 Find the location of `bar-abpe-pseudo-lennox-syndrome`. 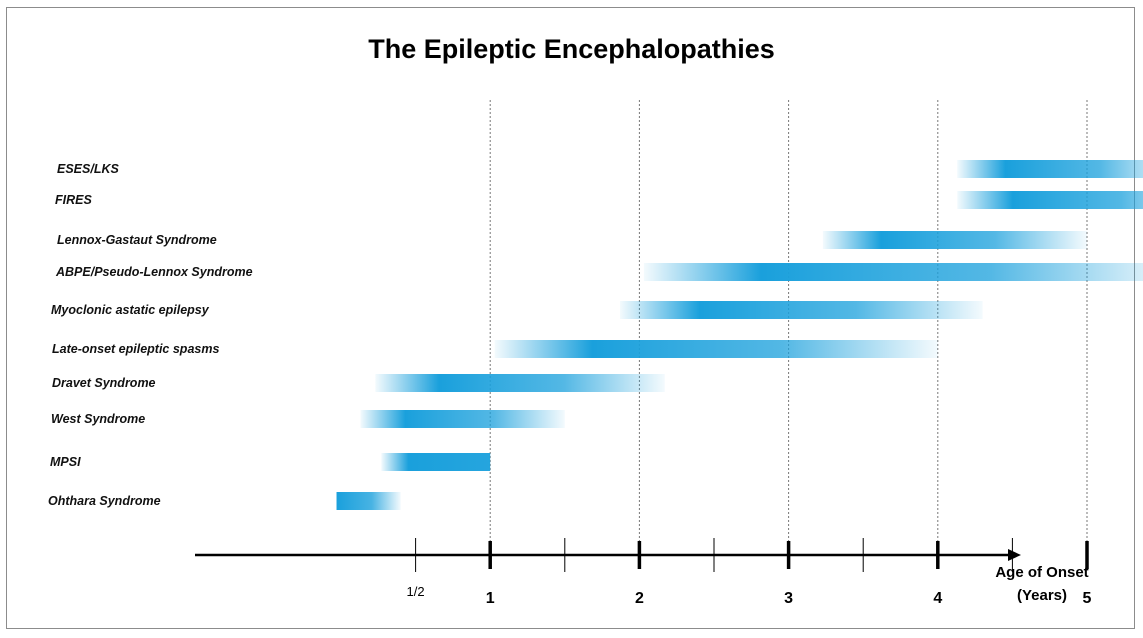

bar-abpe-pseudo-lennox-syndrome is located at coordinates (893, 272).